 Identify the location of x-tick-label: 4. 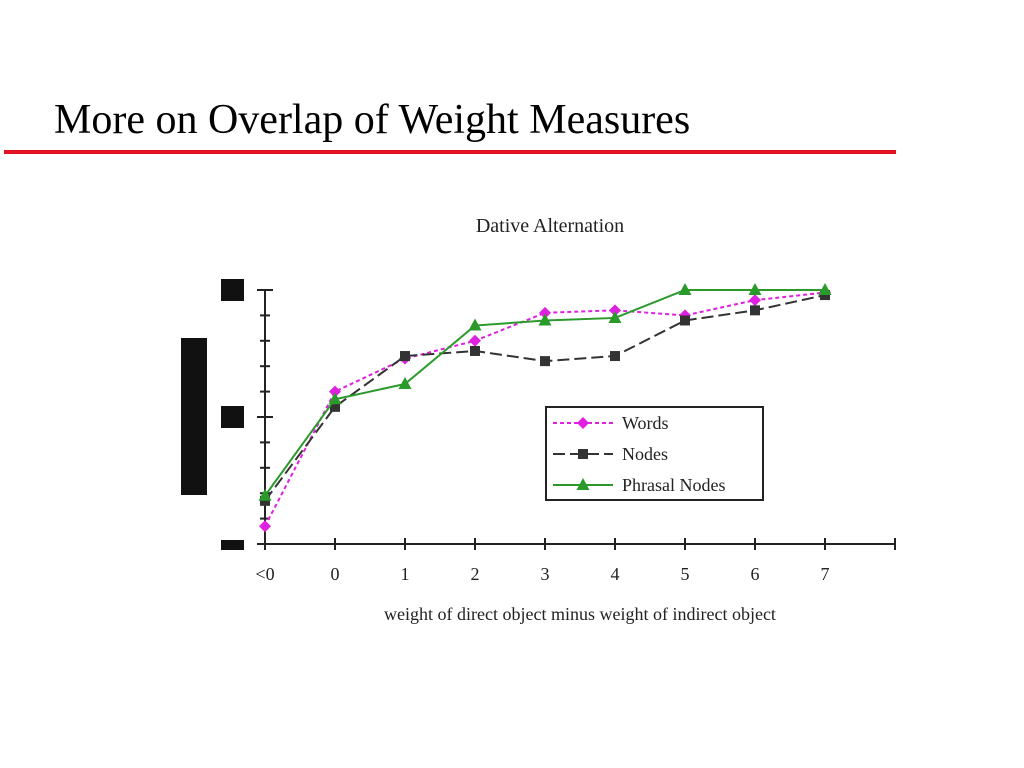
(615, 574).